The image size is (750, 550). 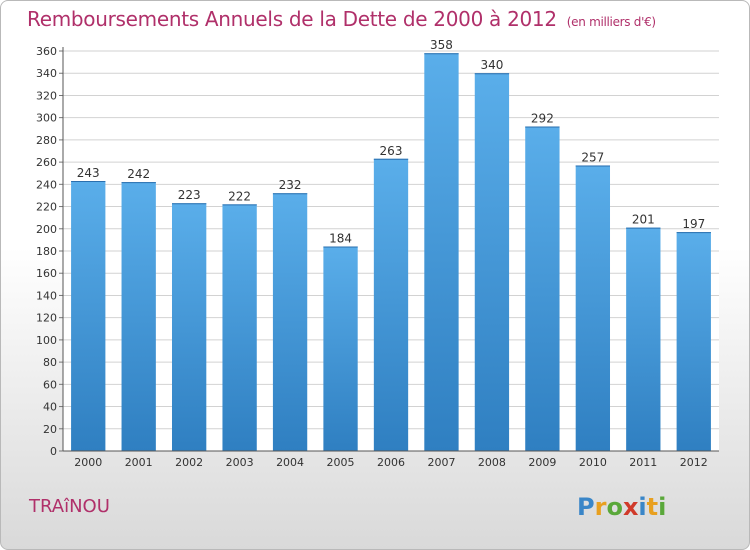 What do you see at coordinates (694, 462) in the screenshot?
I see `x-tick-label: 2012` at bounding box center [694, 462].